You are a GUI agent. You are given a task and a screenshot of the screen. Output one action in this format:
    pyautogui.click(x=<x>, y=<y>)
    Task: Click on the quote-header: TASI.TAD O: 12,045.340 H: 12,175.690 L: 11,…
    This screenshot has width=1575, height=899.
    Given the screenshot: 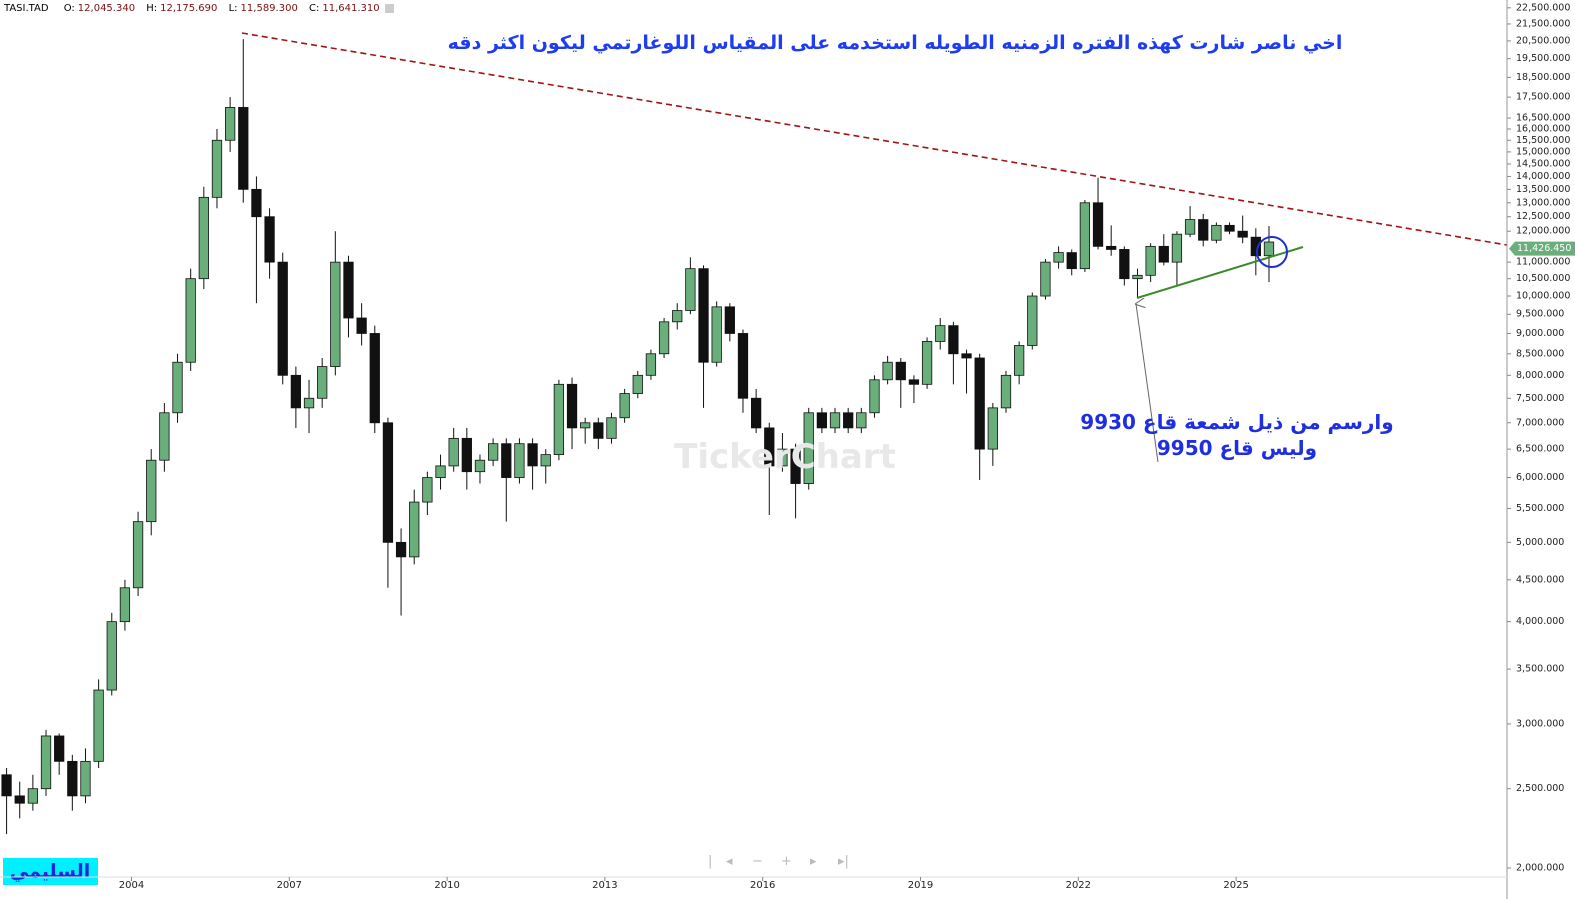 What is the action you would take?
    pyautogui.click(x=199, y=8)
    